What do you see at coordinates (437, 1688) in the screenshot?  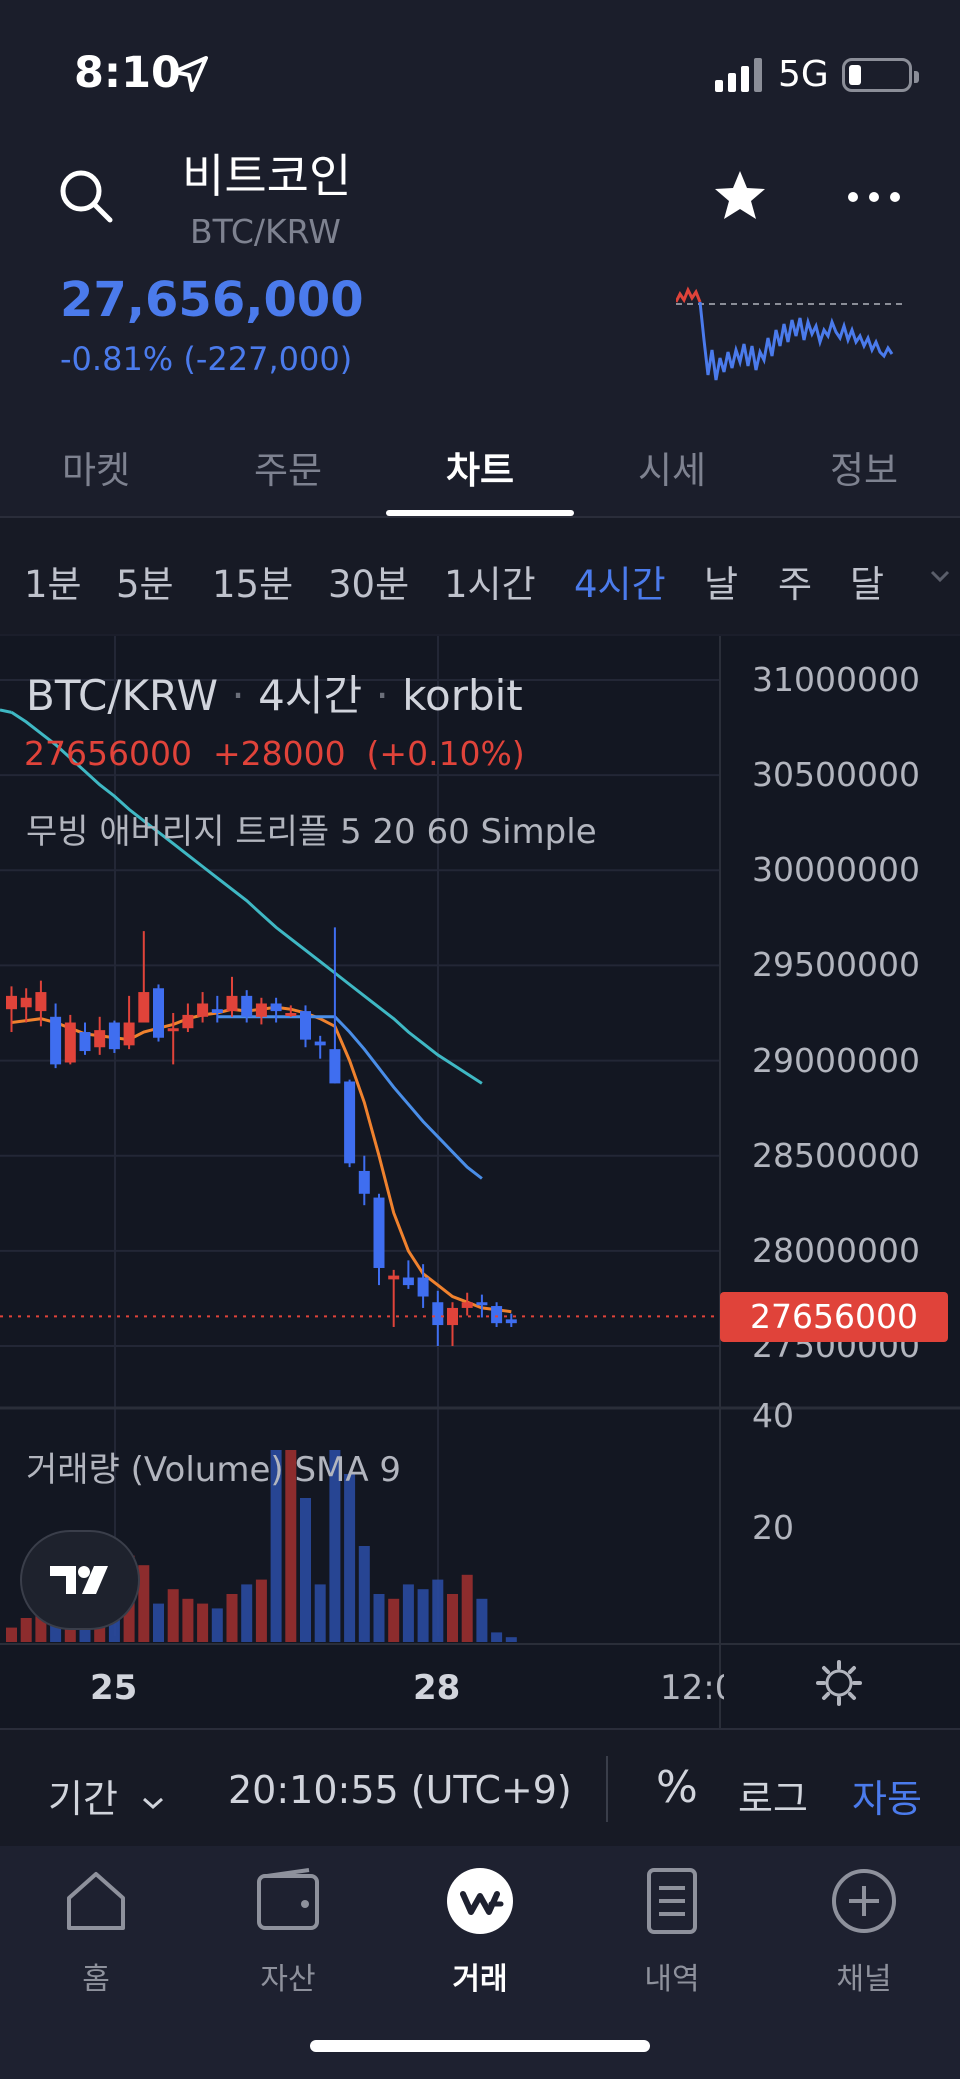 I see `x-tick-28: 28` at bounding box center [437, 1688].